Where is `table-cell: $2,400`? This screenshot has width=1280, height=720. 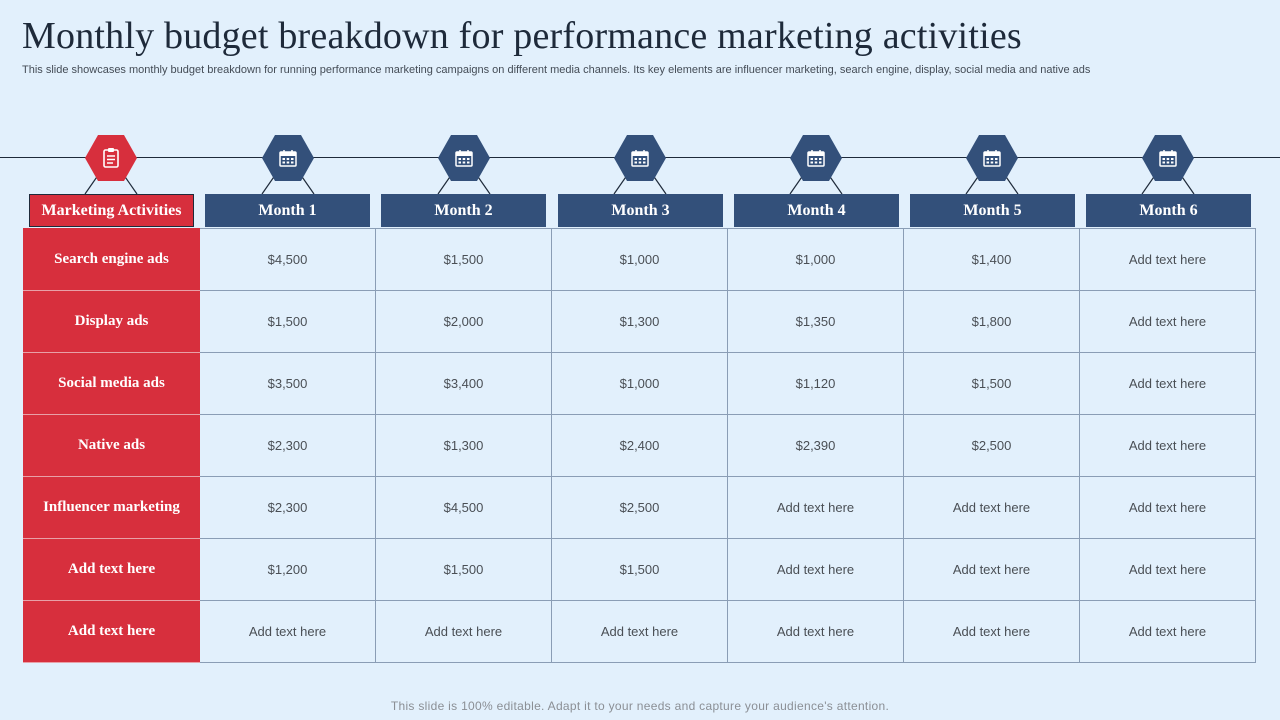
table-cell: $2,400 is located at coordinates (639, 445).